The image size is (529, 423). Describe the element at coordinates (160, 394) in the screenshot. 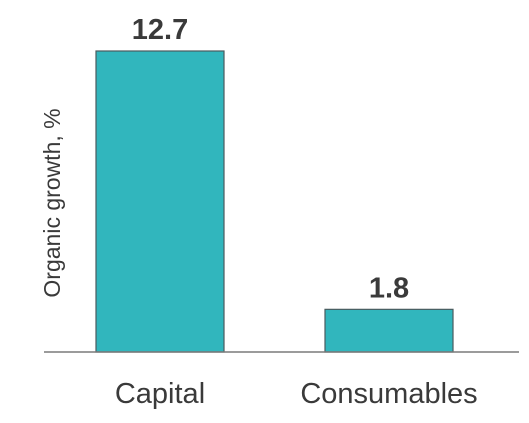

I see `category-label-capital: Capital` at that location.